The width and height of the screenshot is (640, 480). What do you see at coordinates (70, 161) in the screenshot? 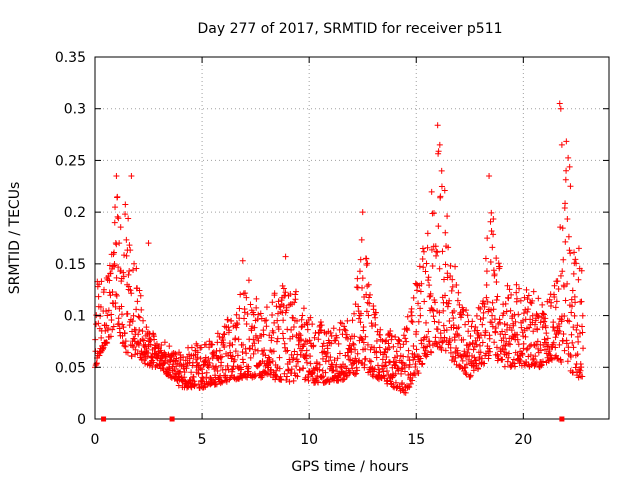
I see `y-tick-label: 0.25` at bounding box center [70, 161].